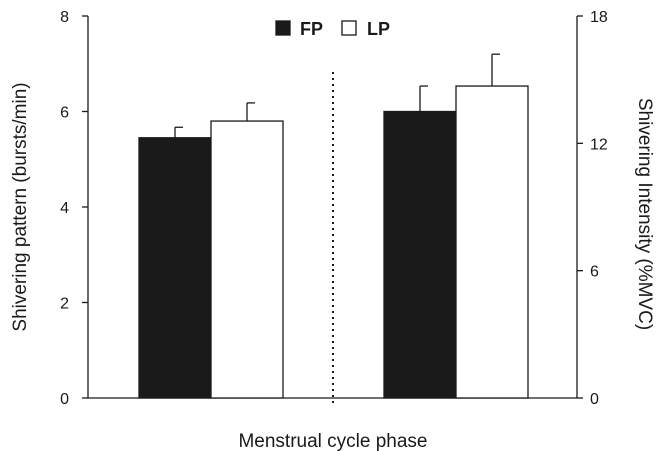  I want to click on legend-label-lp: LP, so click(378, 29).